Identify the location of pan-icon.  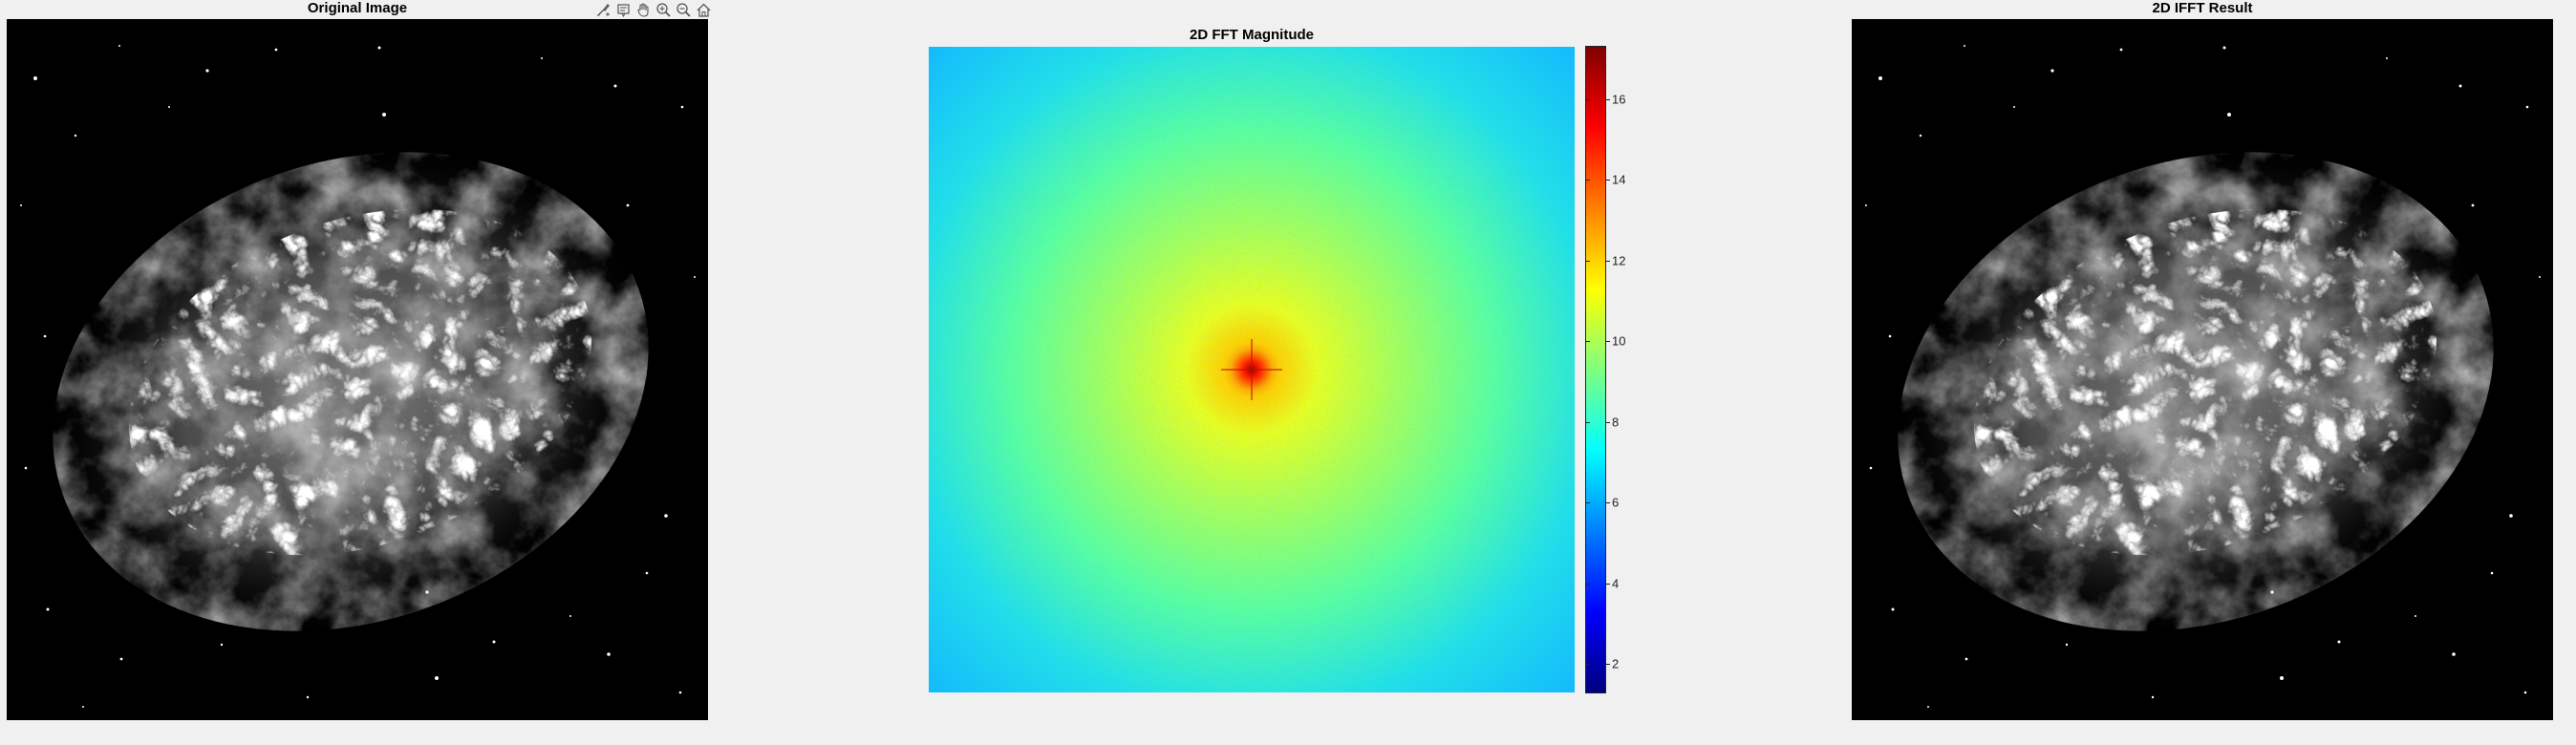
(643, 10).